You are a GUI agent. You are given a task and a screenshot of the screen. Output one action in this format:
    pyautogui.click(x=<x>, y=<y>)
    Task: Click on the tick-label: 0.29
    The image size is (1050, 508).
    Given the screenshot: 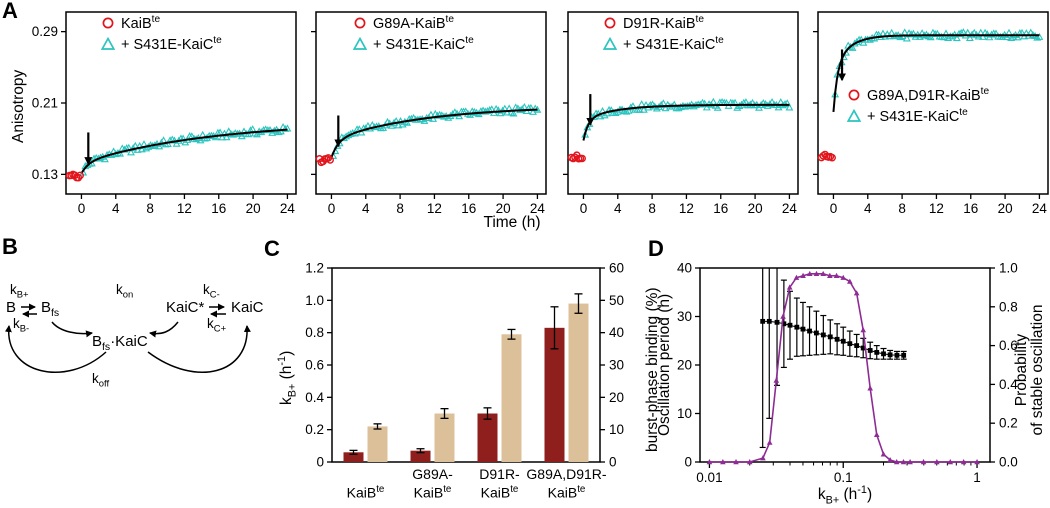 What is the action you would take?
    pyautogui.click(x=45, y=31)
    